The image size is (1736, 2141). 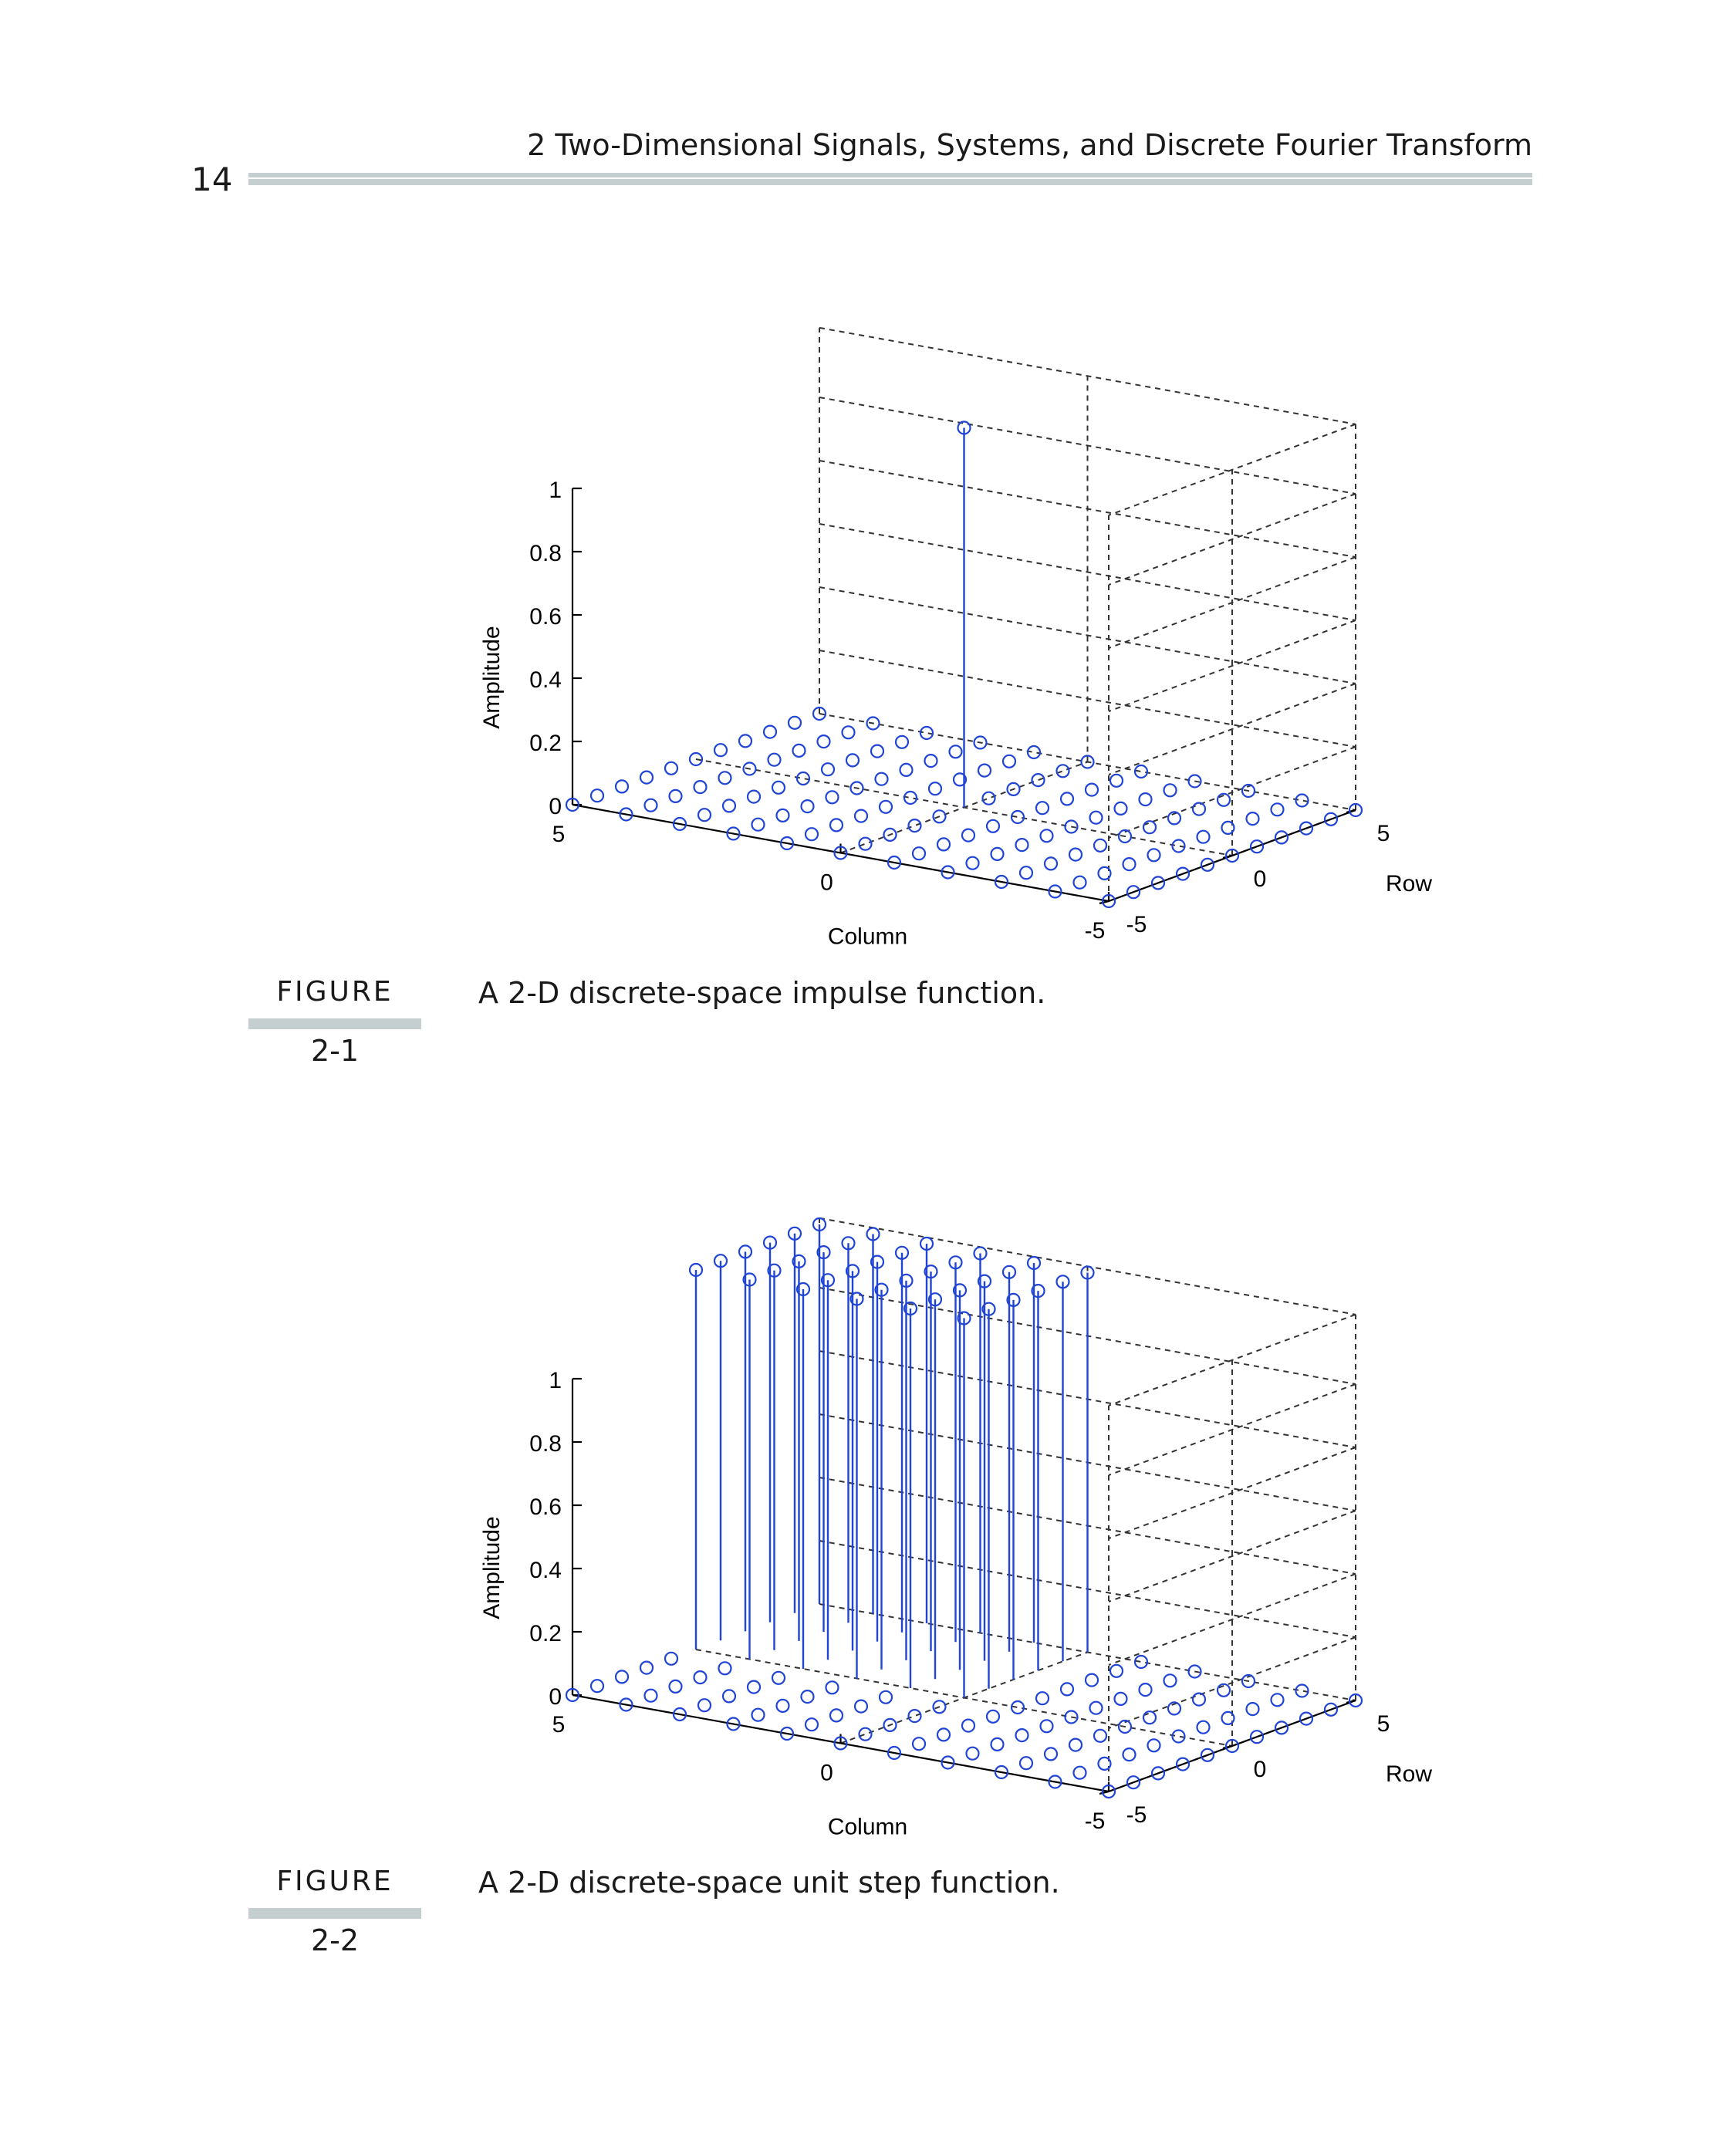 What do you see at coordinates (1136, 925) in the screenshot?
I see `row-tick-label: -5` at bounding box center [1136, 925].